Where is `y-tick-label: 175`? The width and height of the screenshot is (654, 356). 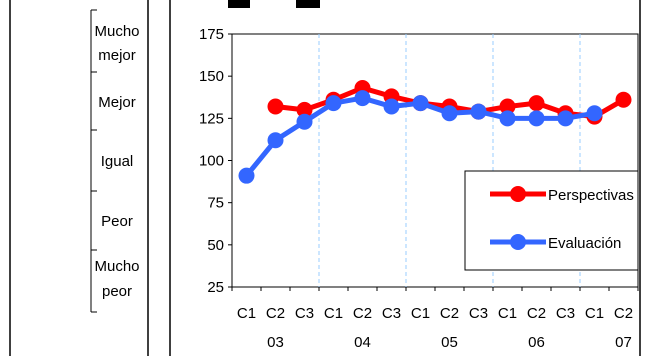 y-tick-label: 175 is located at coordinates (211, 34).